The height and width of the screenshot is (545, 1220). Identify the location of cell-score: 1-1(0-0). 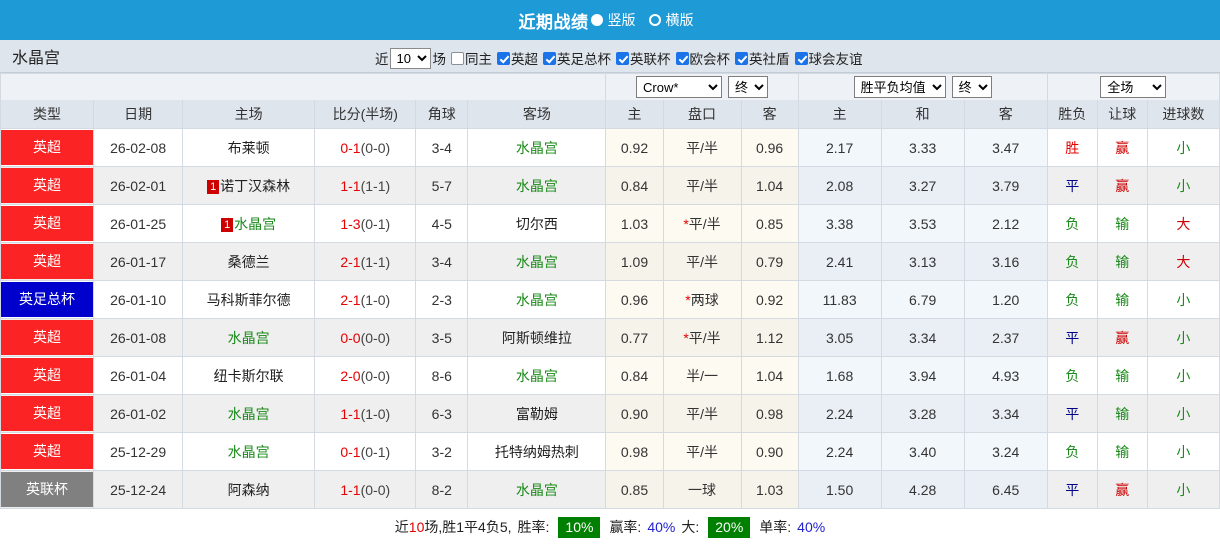
(365, 489).